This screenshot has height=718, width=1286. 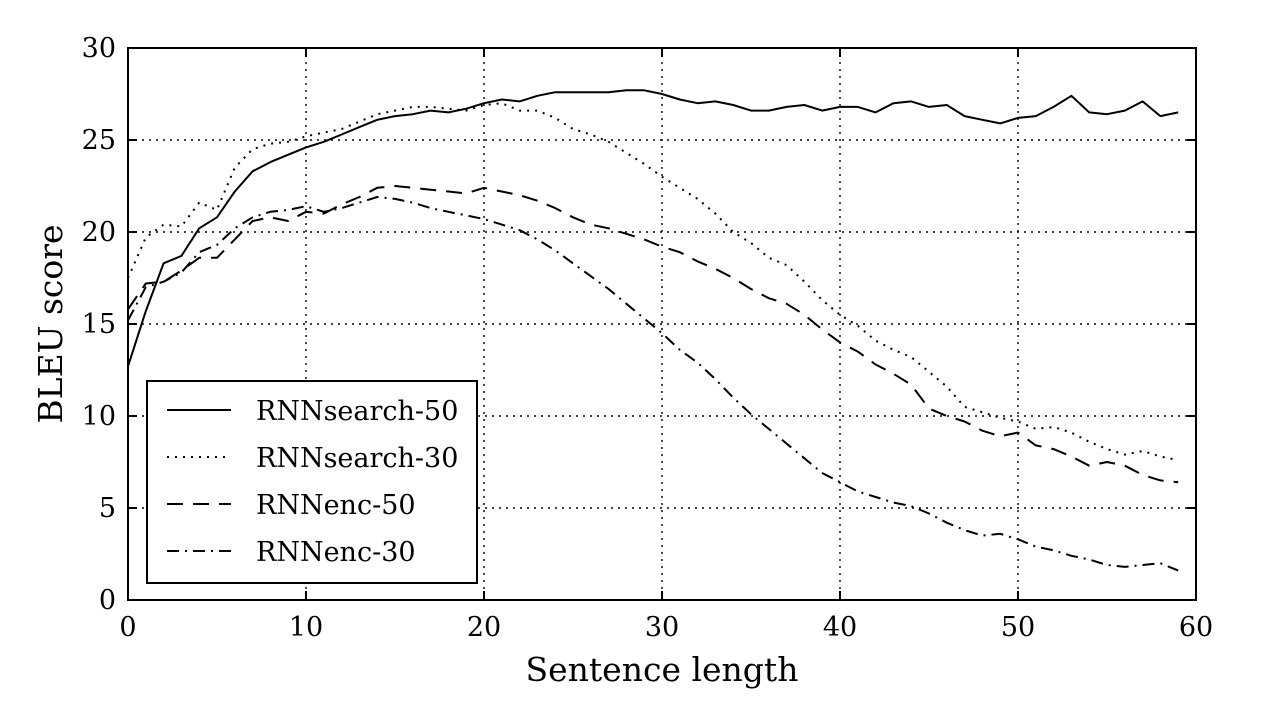 What do you see at coordinates (336, 505) in the screenshot?
I see `legend-label-rnnenc-50: RNNenc-50` at bounding box center [336, 505].